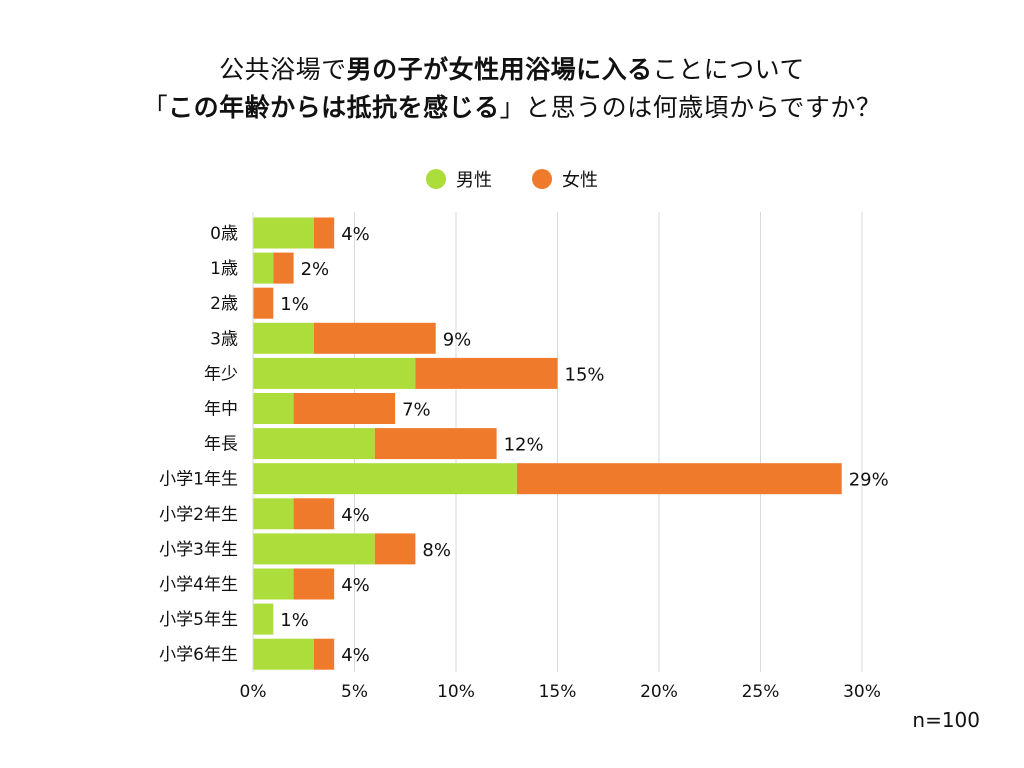  I want to click on title-line-2-segment-1: この年齢からは抵抗を感じる, so click(334, 107).